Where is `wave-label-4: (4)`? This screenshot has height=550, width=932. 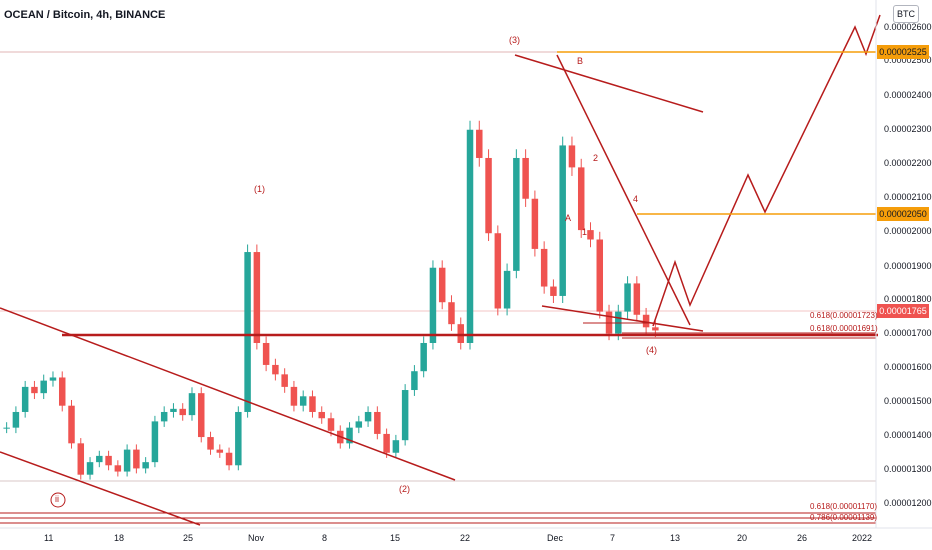 wave-label-4: (4) is located at coordinates (651, 350).